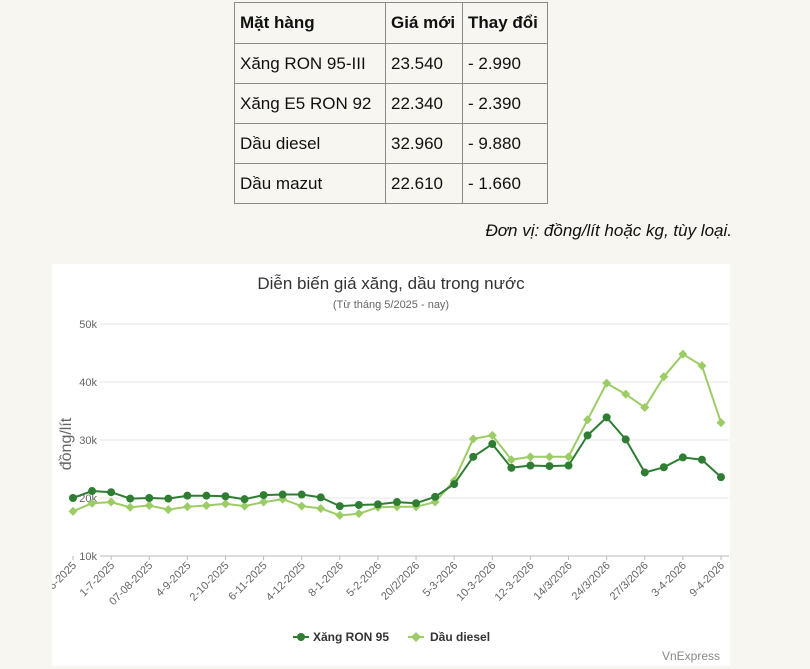  Describe the element at coordinates (400, 581) in the screenshot. I see `x-tick-label: 20/2/2026` at that location.